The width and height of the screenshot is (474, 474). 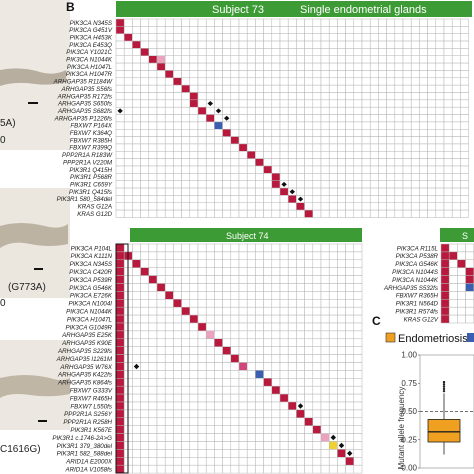 What do you see at coordinates (210, 103) in the screenshot?
I see `marker-diamond` at bounding box center [210, 103].